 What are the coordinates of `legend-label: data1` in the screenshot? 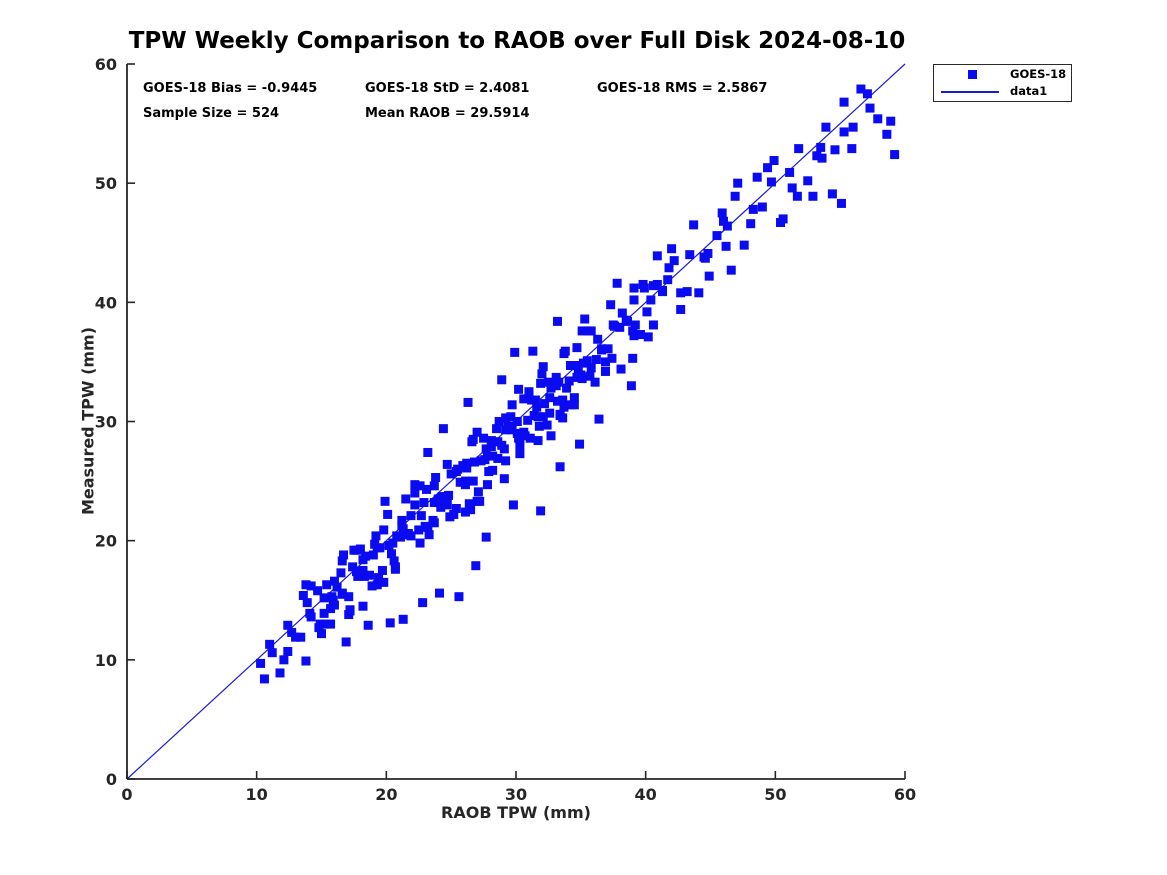 It's located at (1029, 91).